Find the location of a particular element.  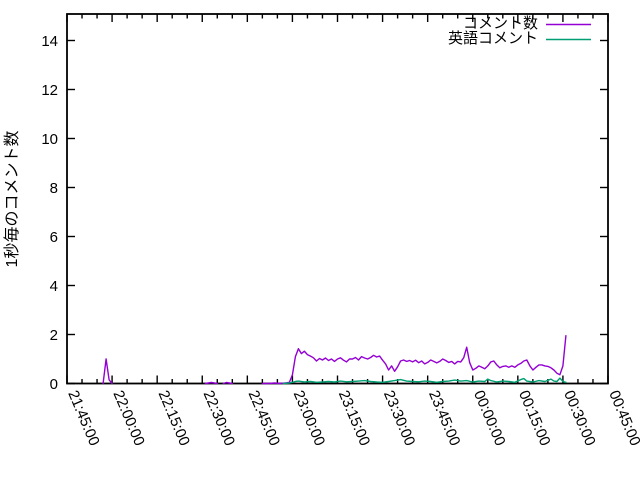

x-tick-label: 23:15:00 is located at coordinates (354, 418).